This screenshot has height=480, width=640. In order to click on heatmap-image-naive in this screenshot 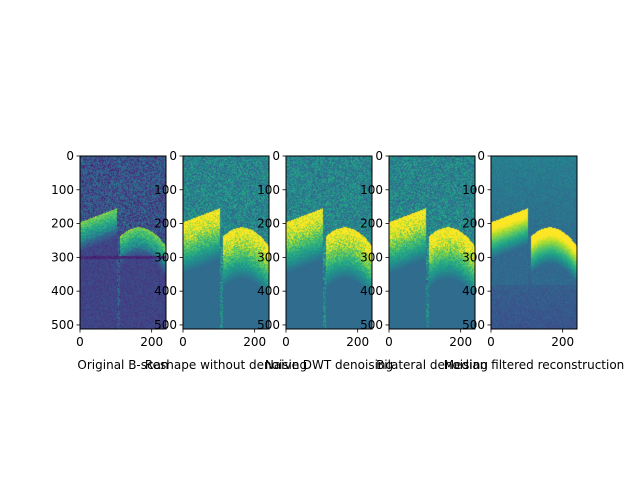, I will do `click(329, 242)`.